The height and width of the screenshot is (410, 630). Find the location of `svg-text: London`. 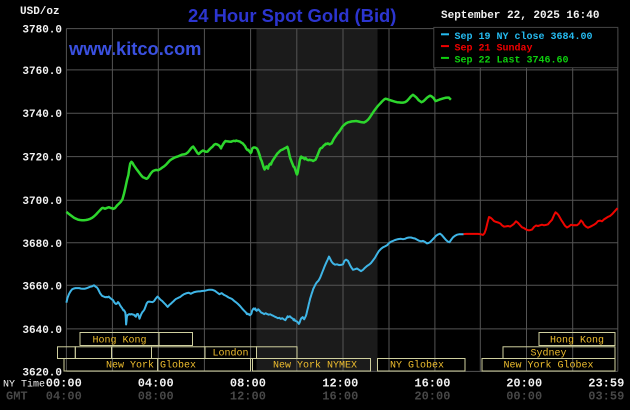

svg-text: London is located at coordinates (230, 354).